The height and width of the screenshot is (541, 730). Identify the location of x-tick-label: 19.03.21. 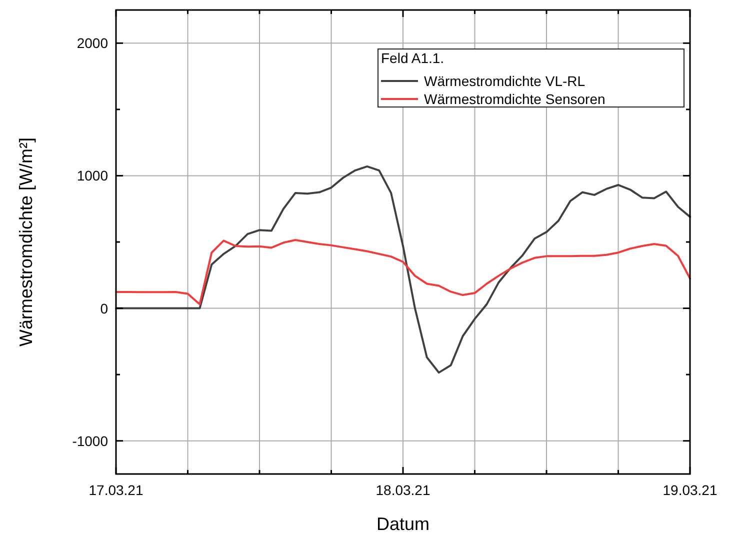
(690, 490).